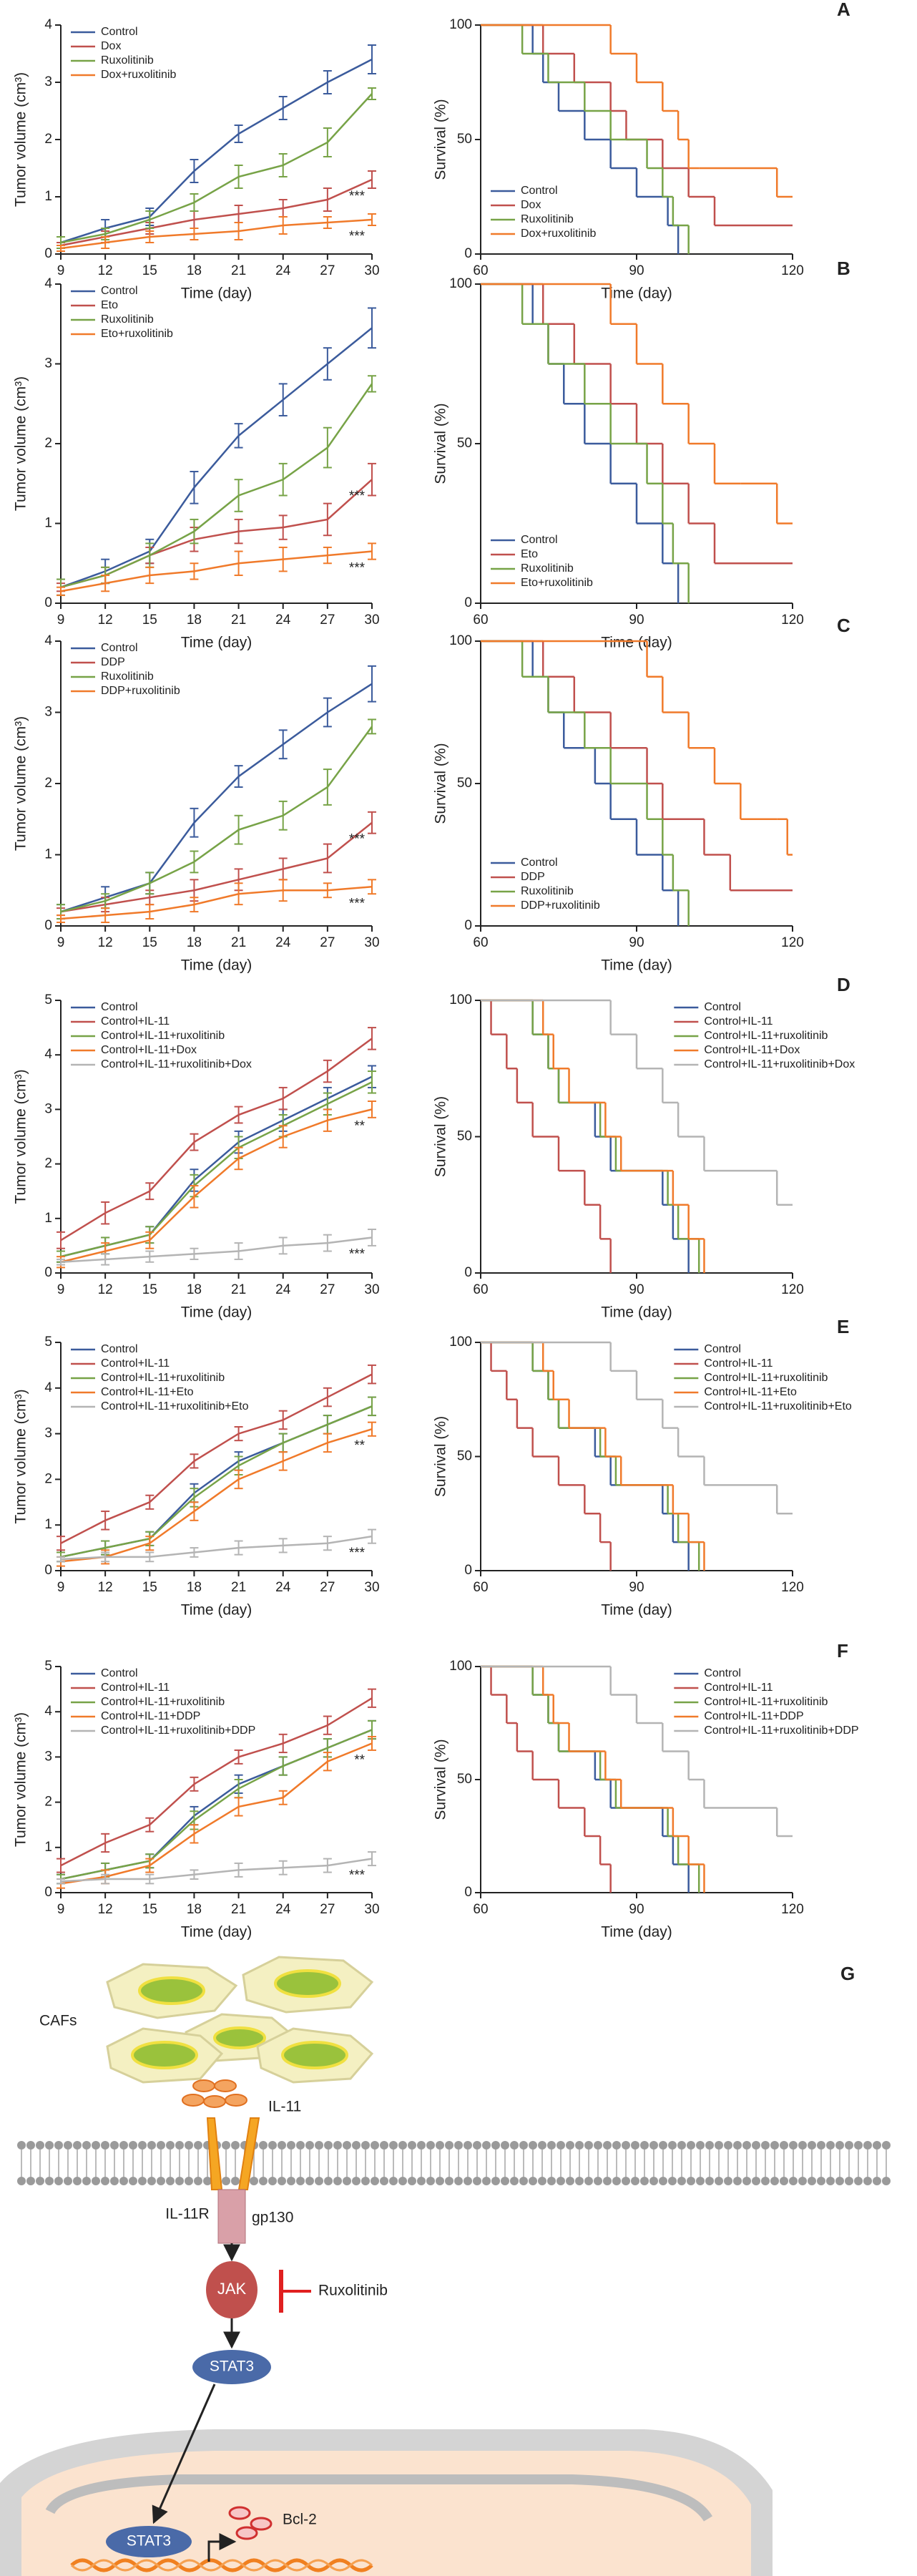  I want to click on y-axis-label: Tumor volume (cm³), so click(21, 443).